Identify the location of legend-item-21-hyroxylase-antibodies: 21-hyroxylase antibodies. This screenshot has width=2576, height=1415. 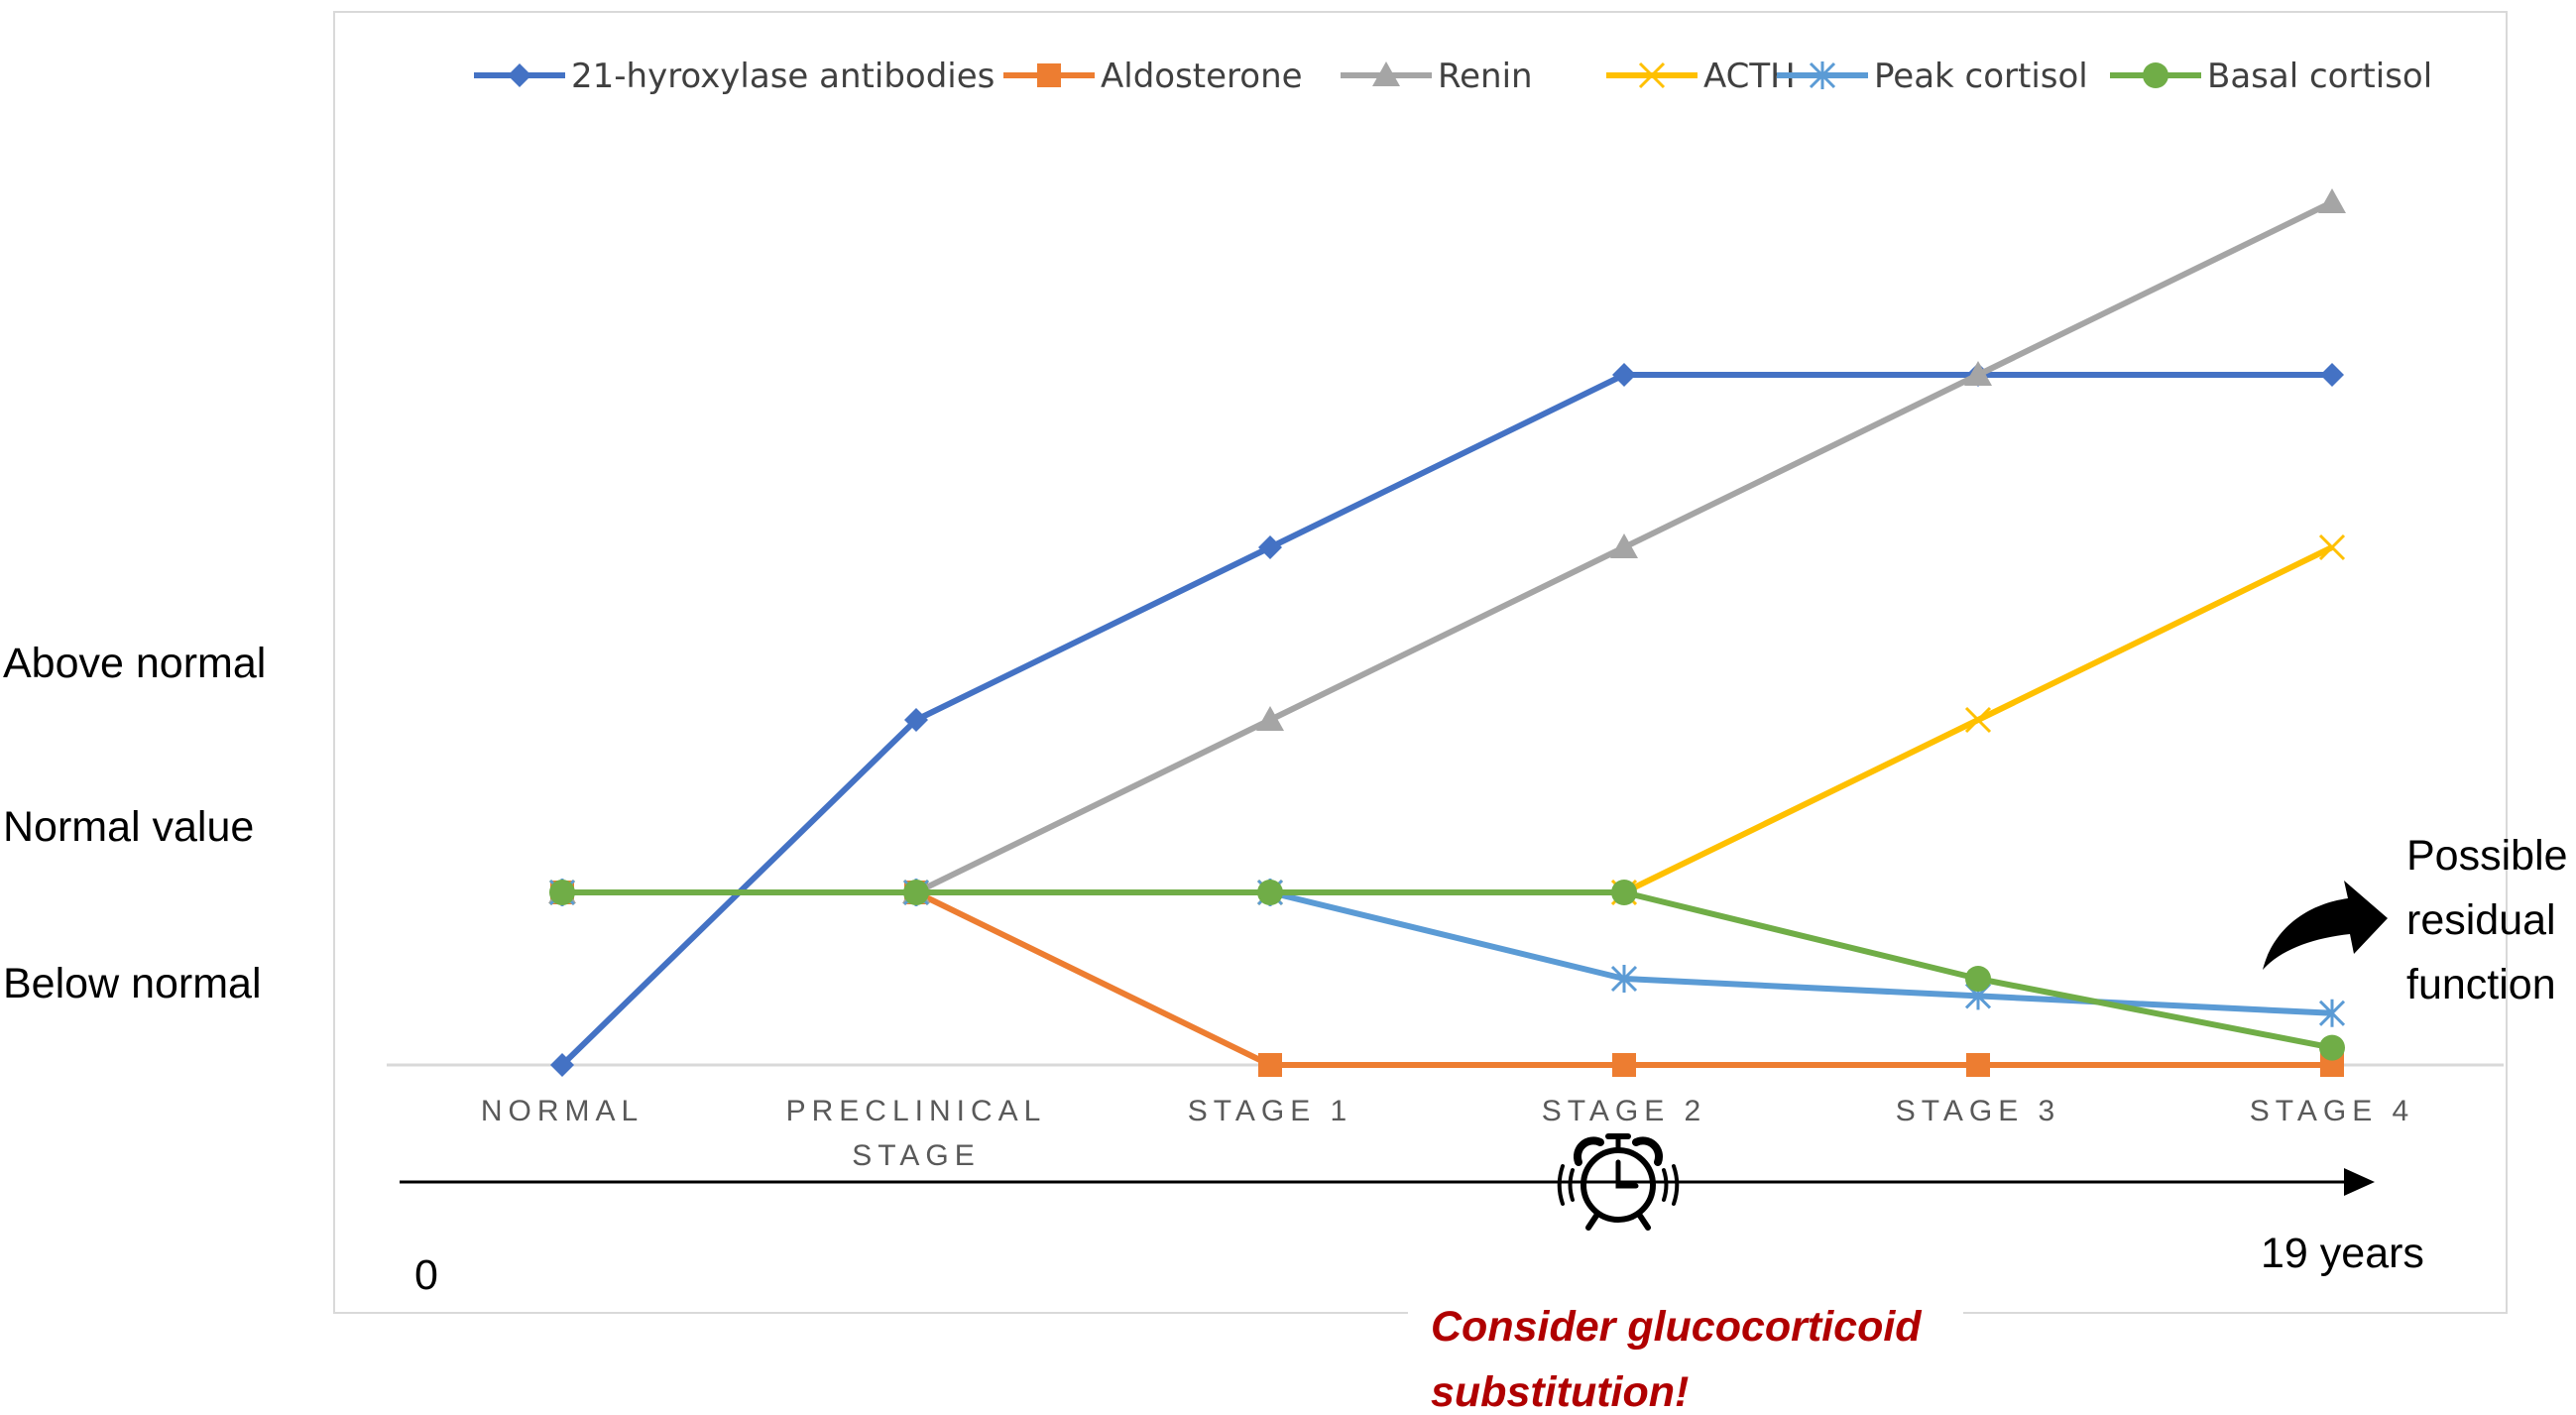
(734, 76).